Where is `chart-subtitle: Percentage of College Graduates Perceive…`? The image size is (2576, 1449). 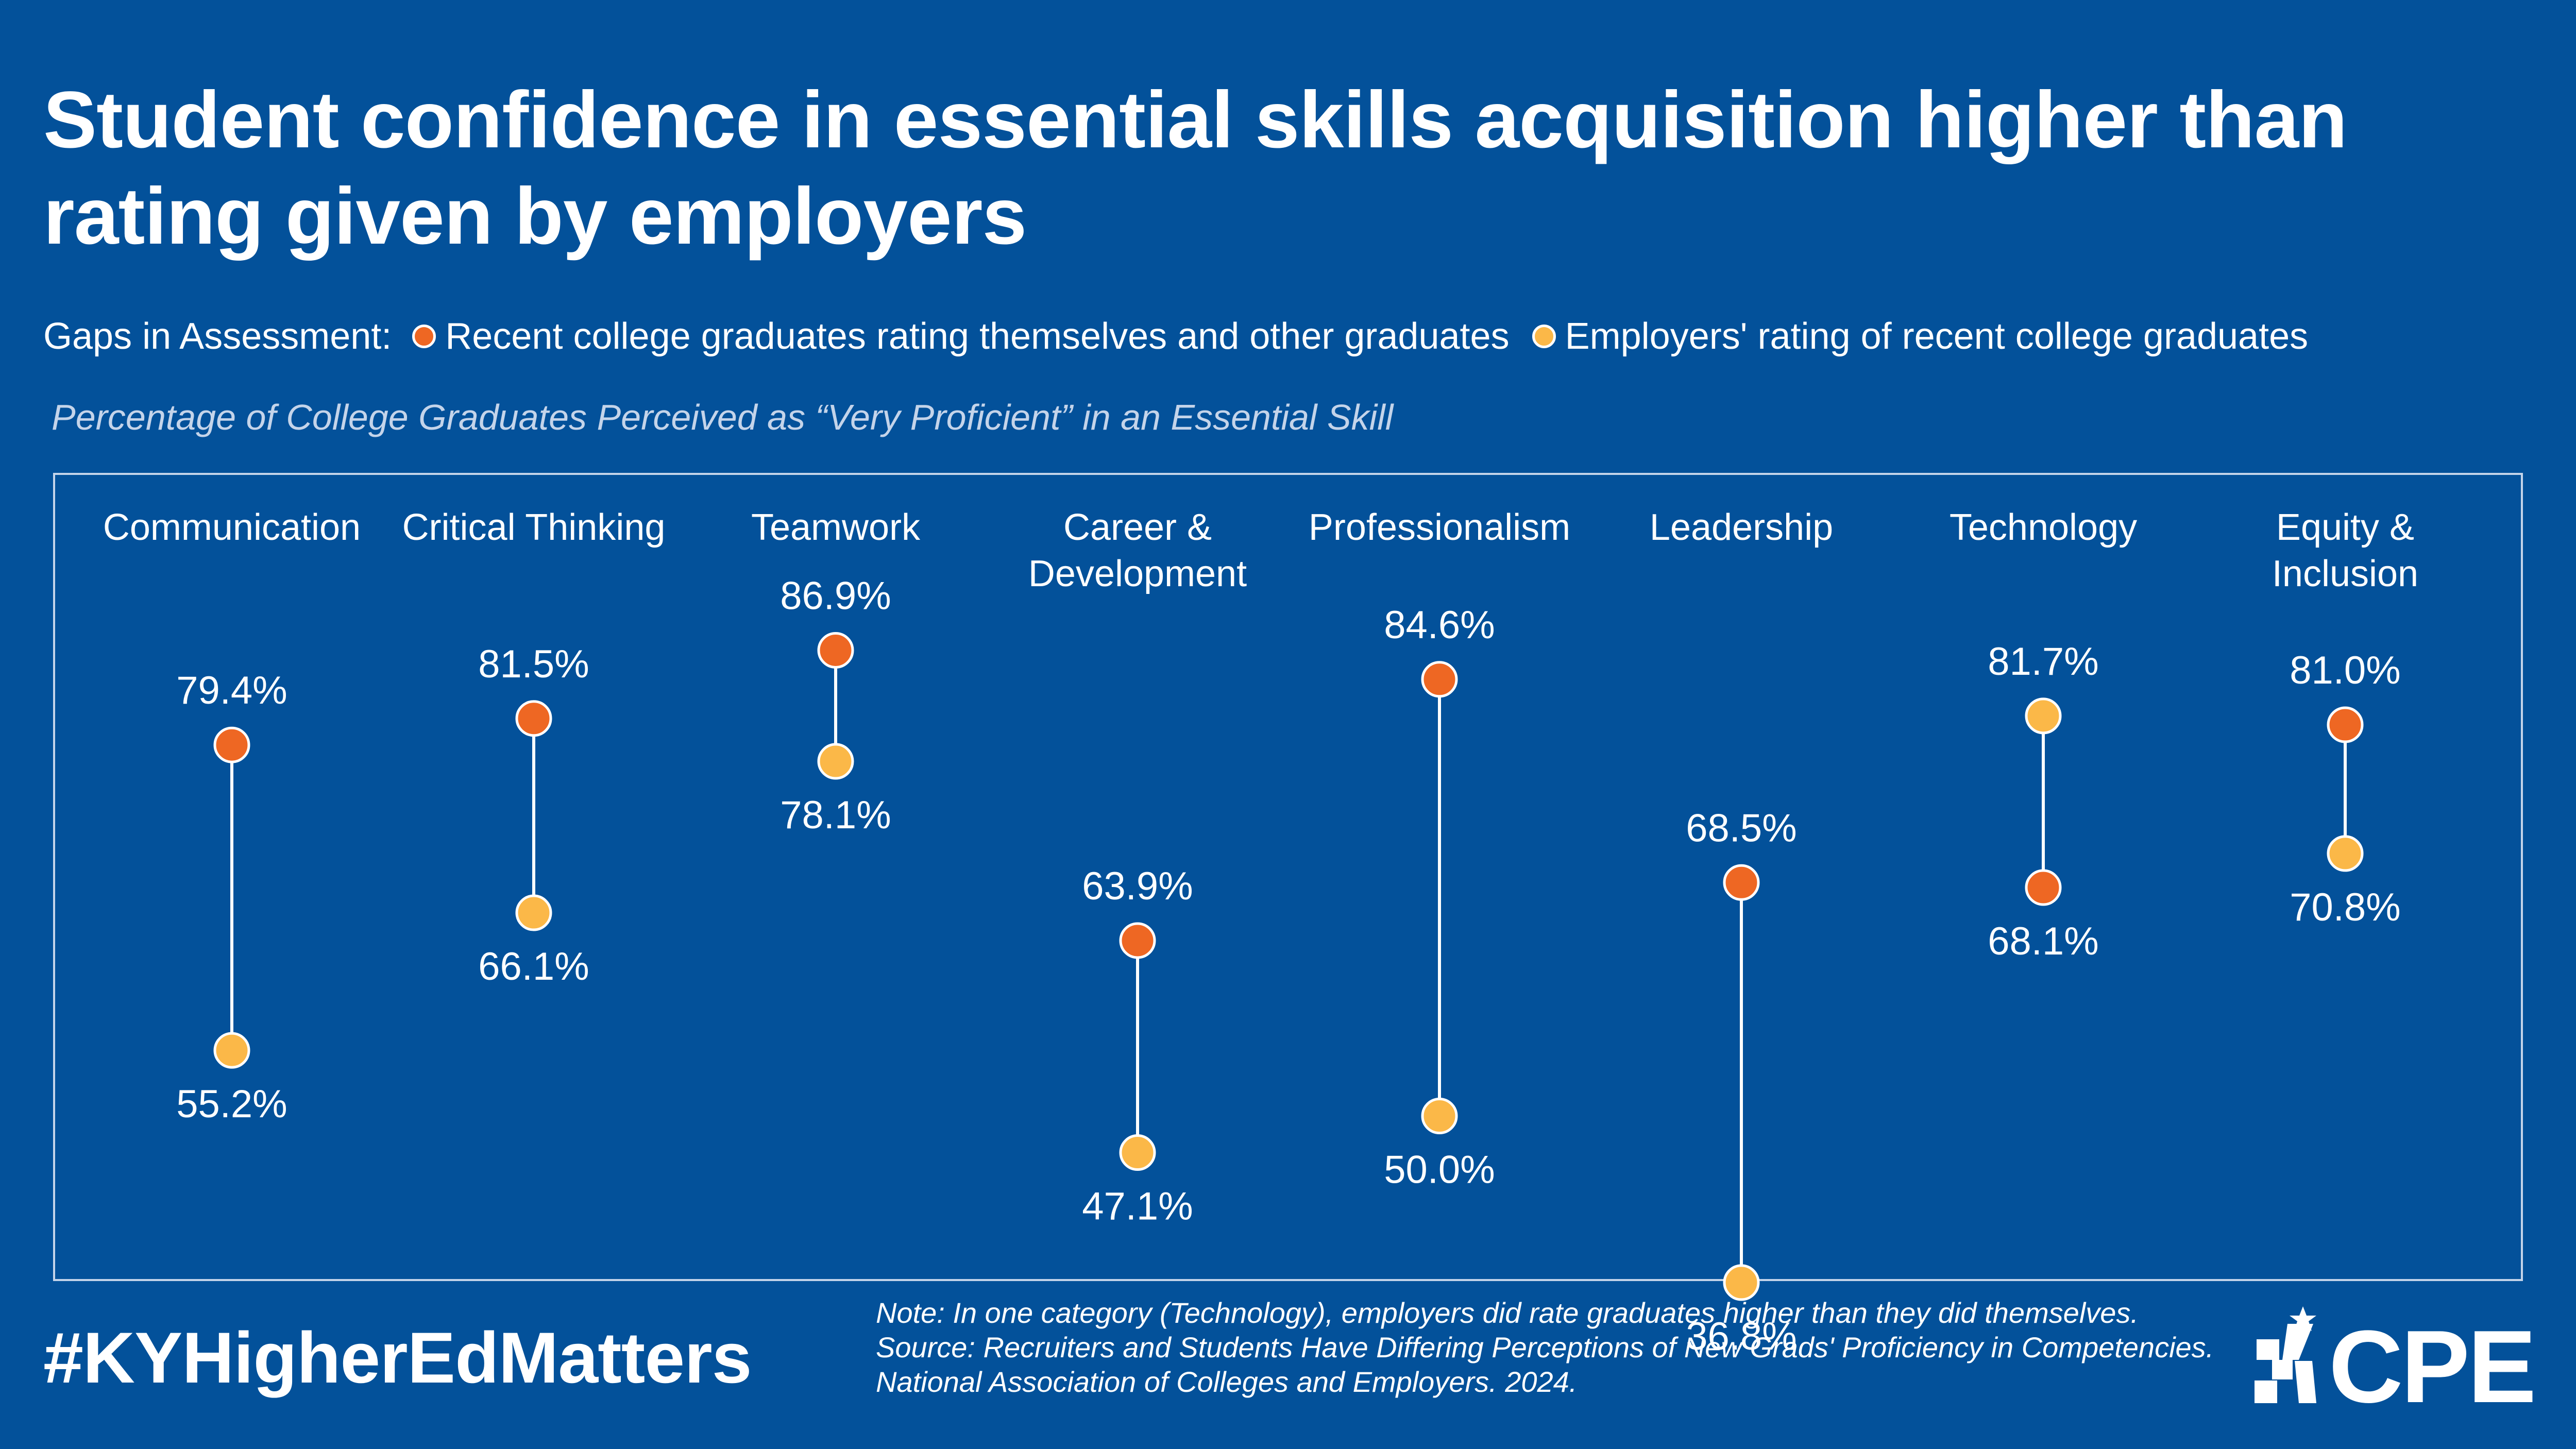
chart-subtitle: Percentage of College Graduates Perceive… is located at coordinates (723, 417).